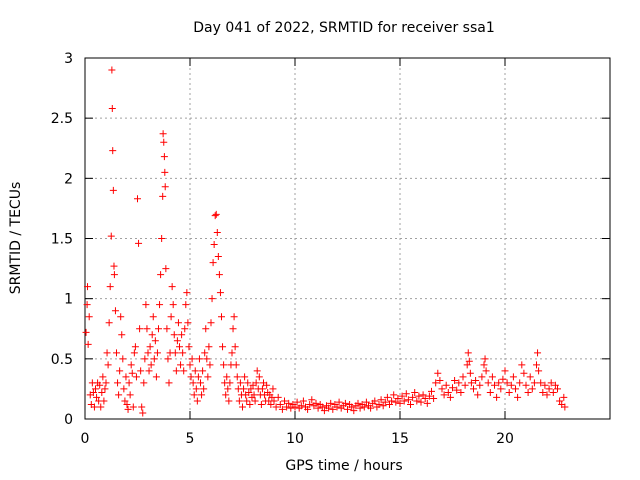 The height and width of the screenshot is (480, 640). Describe the element at coordinates (85, 439) in the screenshot. I see `x-tick-label: 0` at that location.